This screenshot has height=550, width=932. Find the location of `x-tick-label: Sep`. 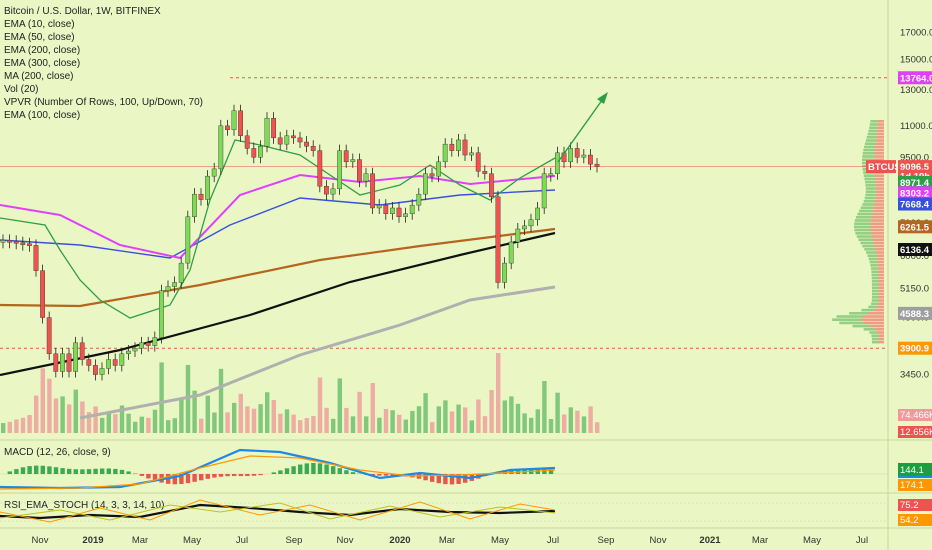

x-tick-label: Sep is located at coordinates (606, 540).